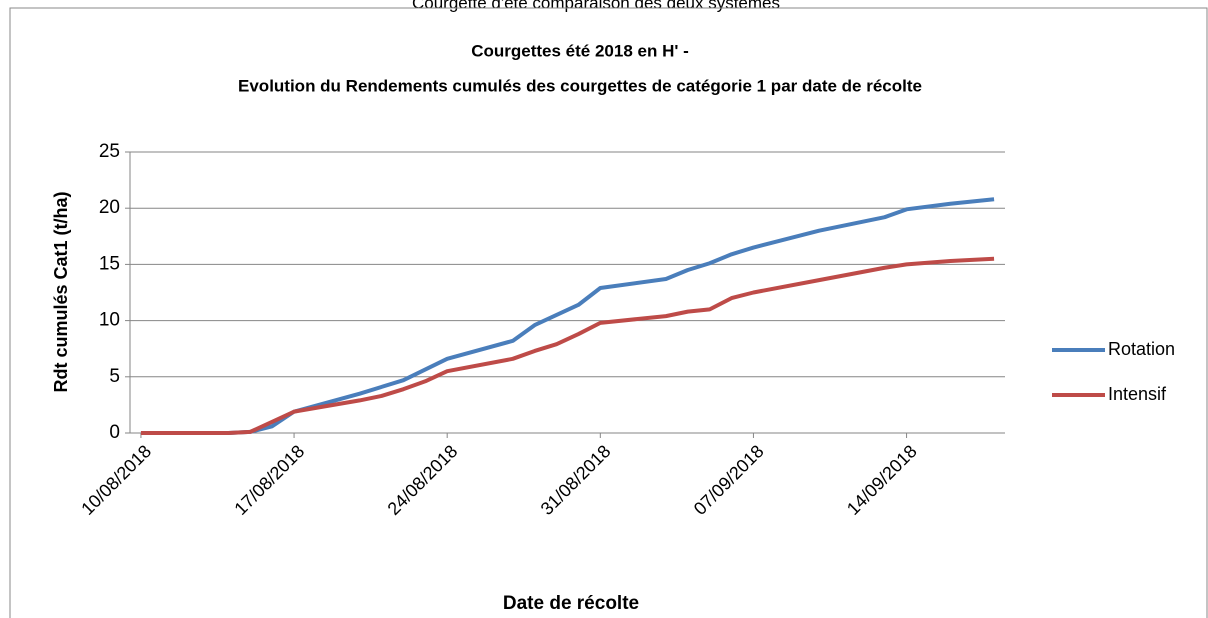 The width and height of the screenshot is (1208, 618). What do you see at coordinates (114, 432) in the screenshot?
I see `y-tick-label: 0` at bounding box center [114, 432].